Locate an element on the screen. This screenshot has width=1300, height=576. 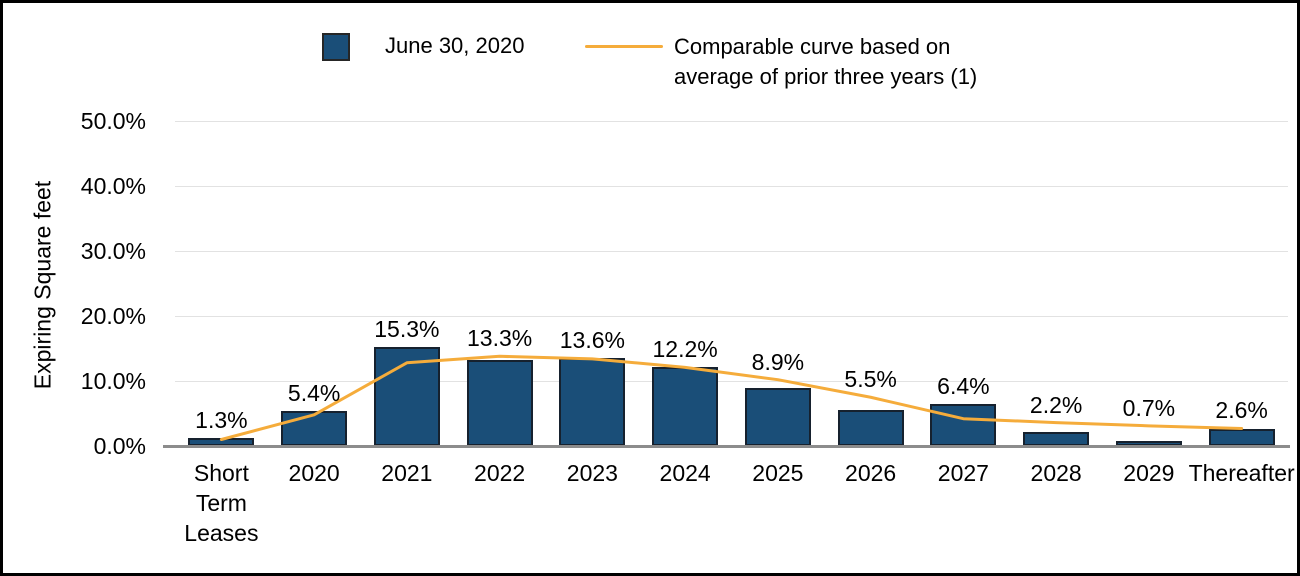
y-tick-label: 20.0% is located at coordinates (113, 316).